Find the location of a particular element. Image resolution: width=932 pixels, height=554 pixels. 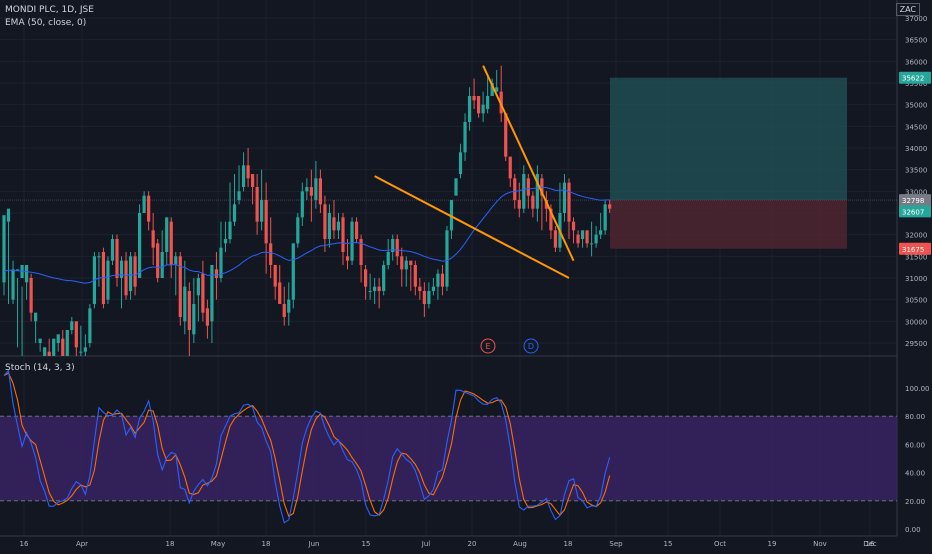

price-tick-label: 36000 is located at coordinates (916, 62).